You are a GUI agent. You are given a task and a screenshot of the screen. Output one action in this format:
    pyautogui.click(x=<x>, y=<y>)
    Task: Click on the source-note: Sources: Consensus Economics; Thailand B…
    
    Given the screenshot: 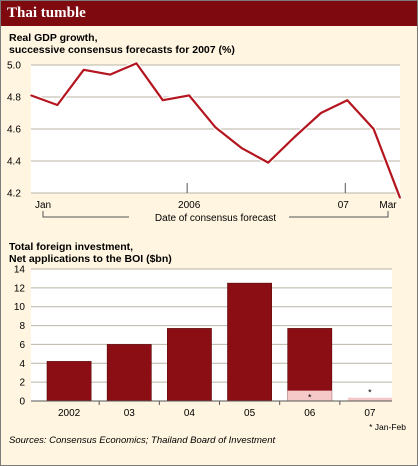 What is the action you would take?
    pyautogui.click(x=142, y=440)
    